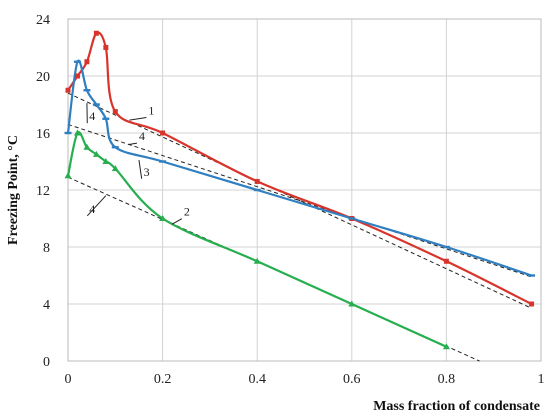 The width and height of the screenshot is (550, 417). What do you see at coordinates (46, 248) in the screenshot?
I see `y-tick-label: 8` at bounding box center [46, 248].